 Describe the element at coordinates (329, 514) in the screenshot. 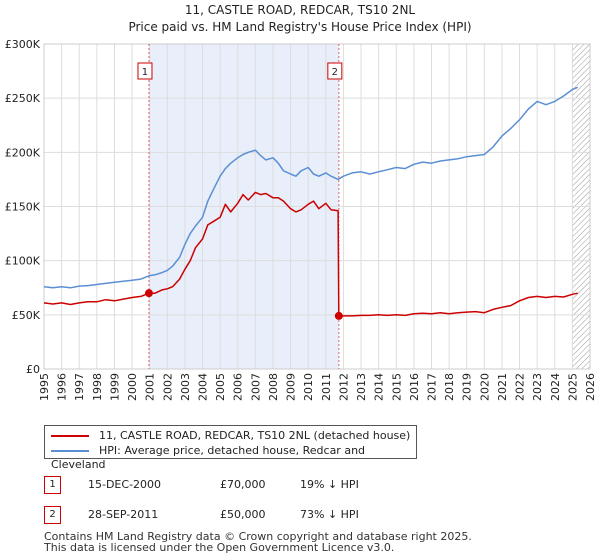

I see `transaction-hpi-delta: 73% ↓ HPI` at that location.